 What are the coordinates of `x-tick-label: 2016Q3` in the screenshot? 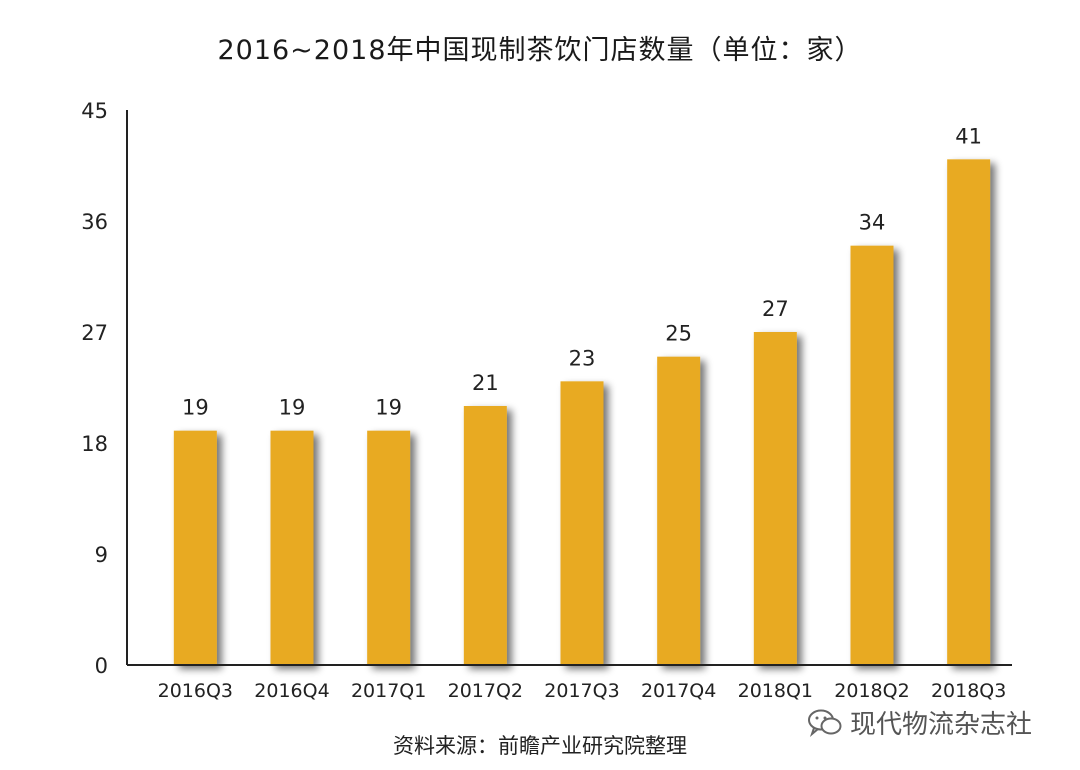 It's located at (195, 691).